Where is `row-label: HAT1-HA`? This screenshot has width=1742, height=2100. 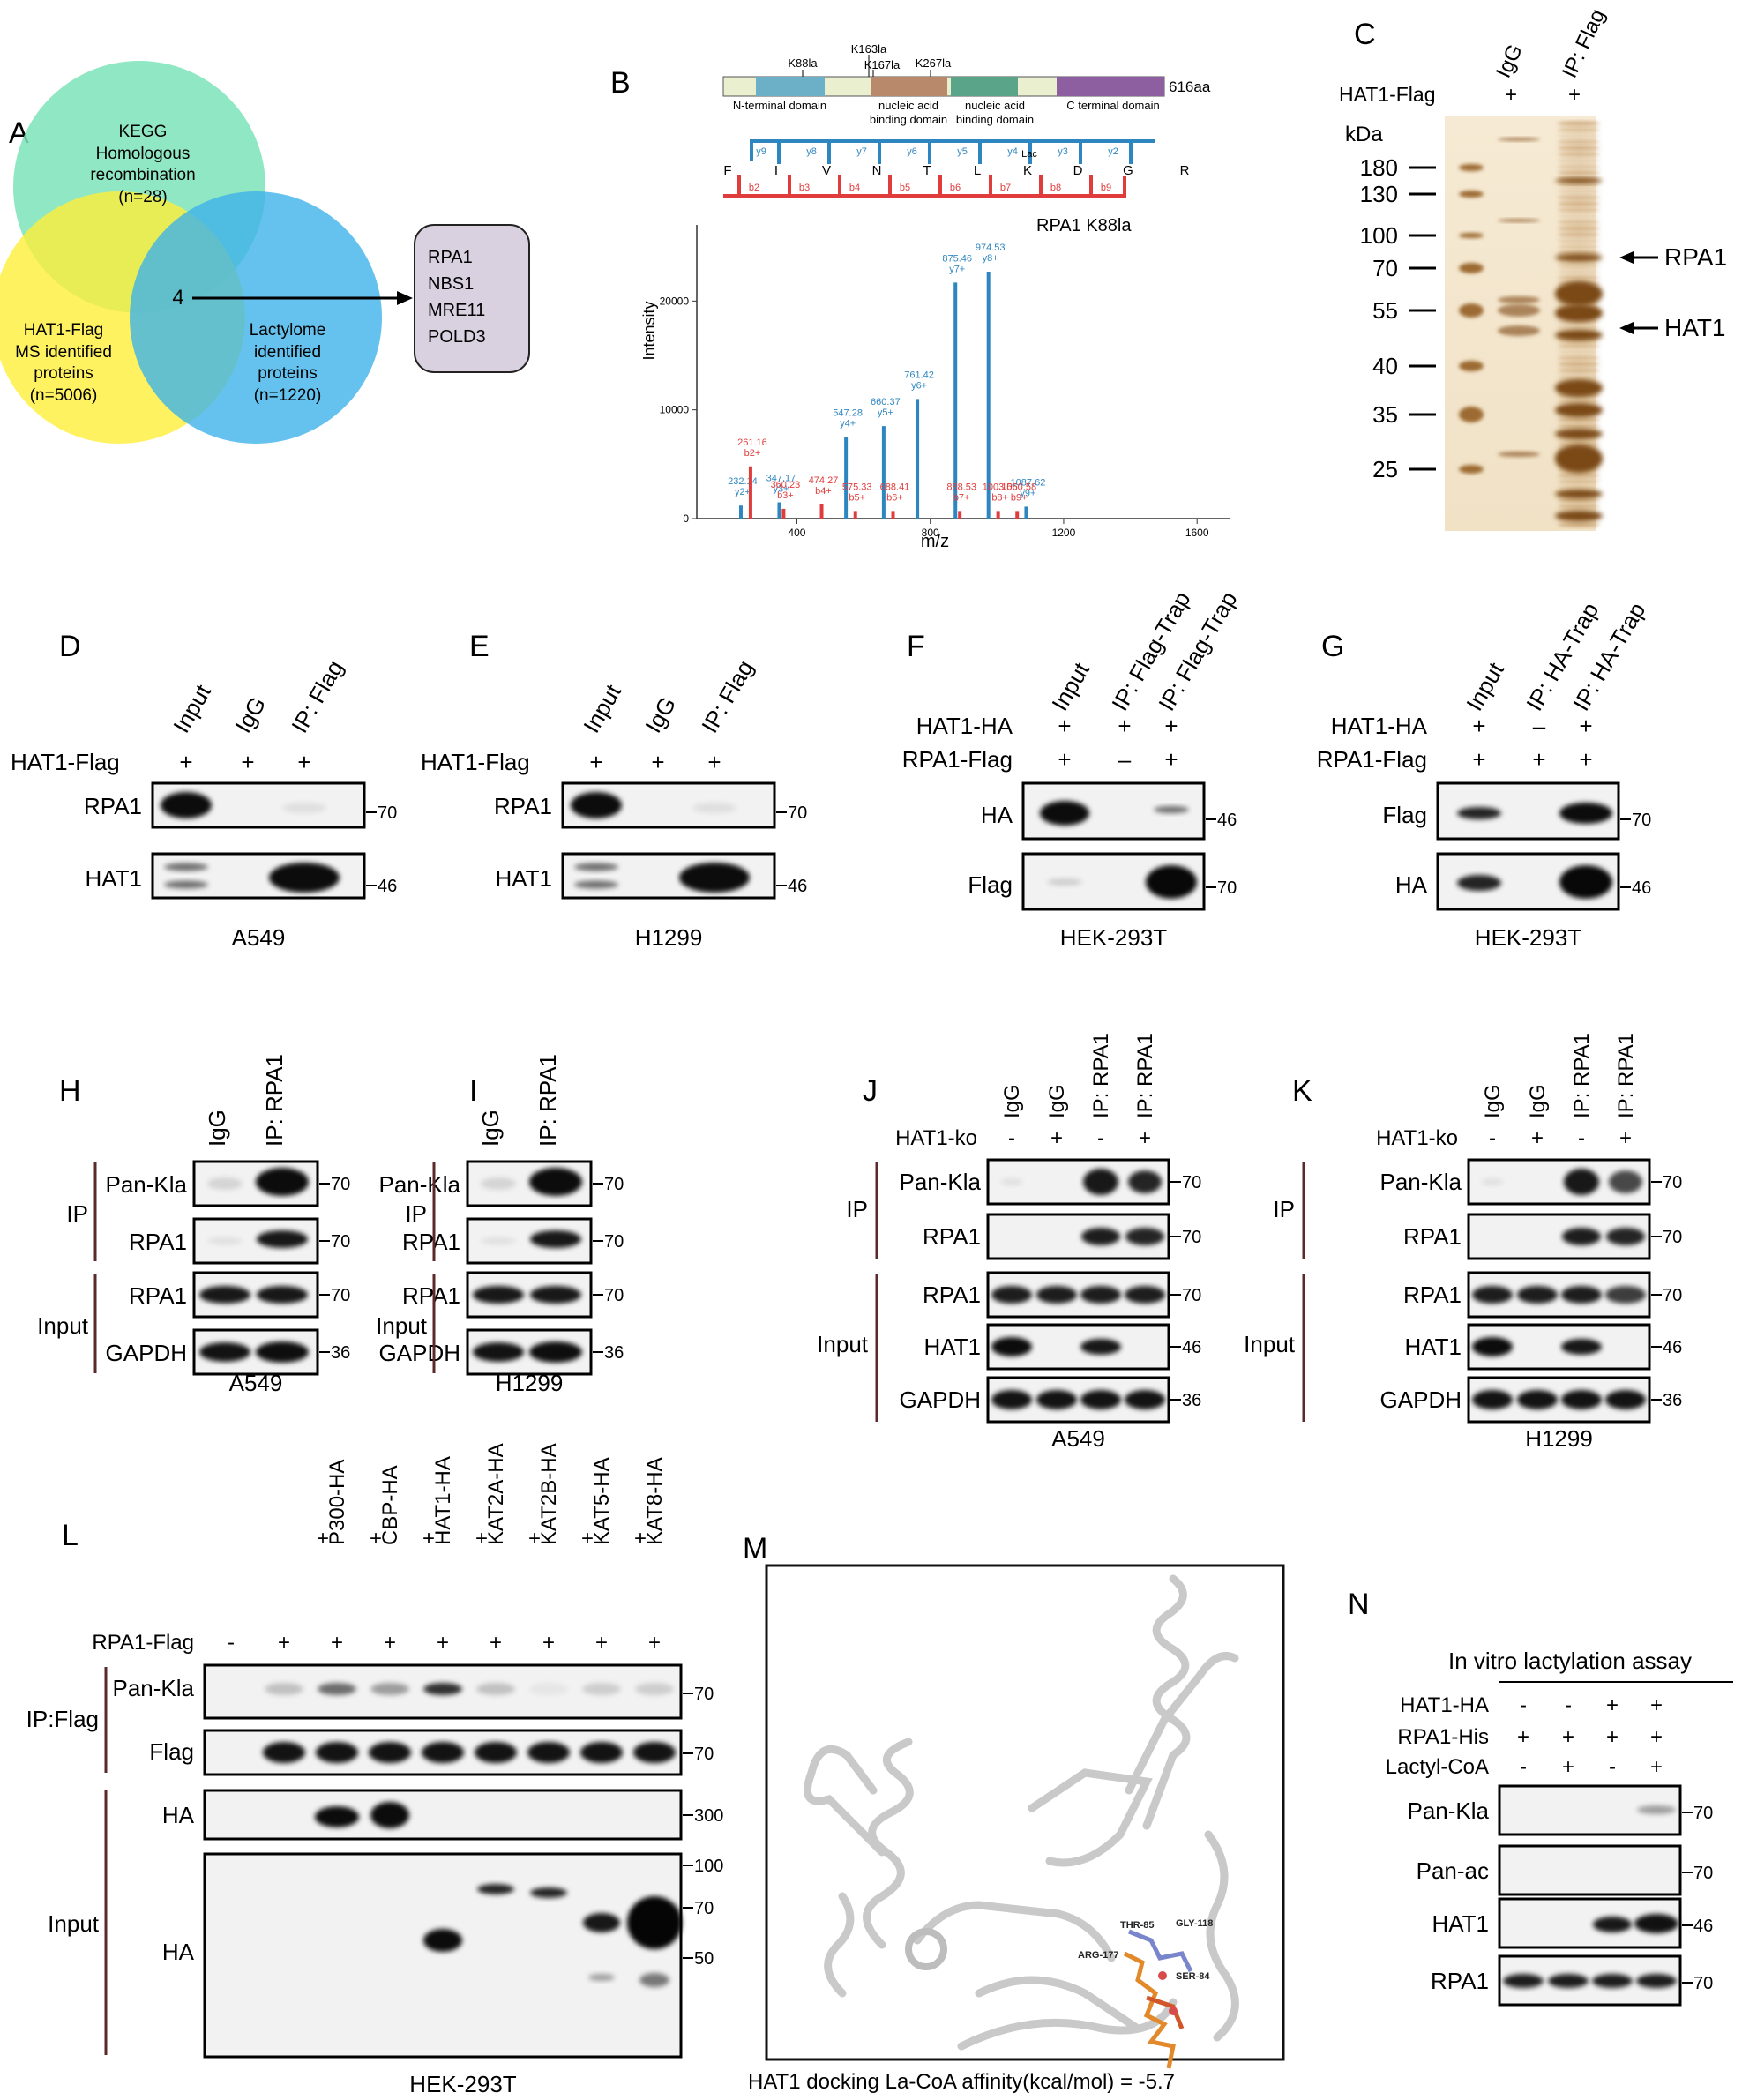 row-label: HAT1-HA is located at coordinates (1444, 1705).